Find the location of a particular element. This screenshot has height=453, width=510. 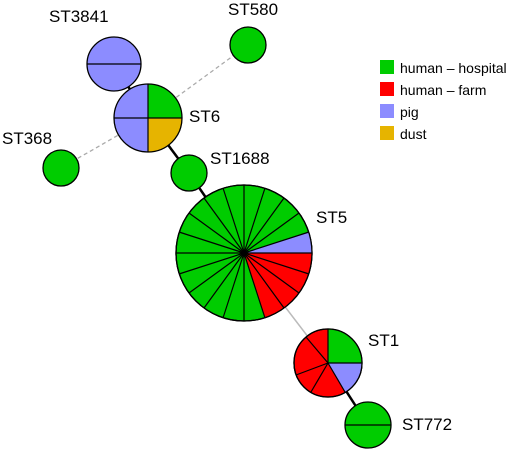

node-st368 is located at coordinates (61, 168).